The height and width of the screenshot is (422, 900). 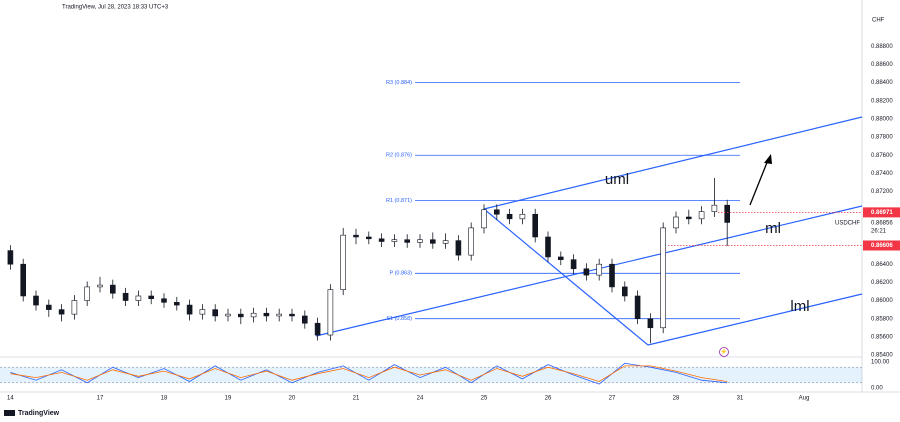 What do you see at coordinates (740, 399) in the screenshot?
I see `x-tick-label: 31` at bounding box center [740, 399].